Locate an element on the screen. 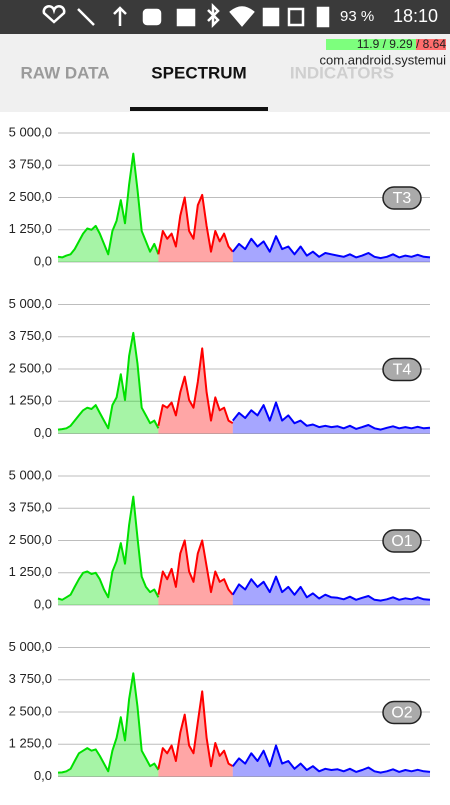  status-bar is located at coordinates (225, 17).